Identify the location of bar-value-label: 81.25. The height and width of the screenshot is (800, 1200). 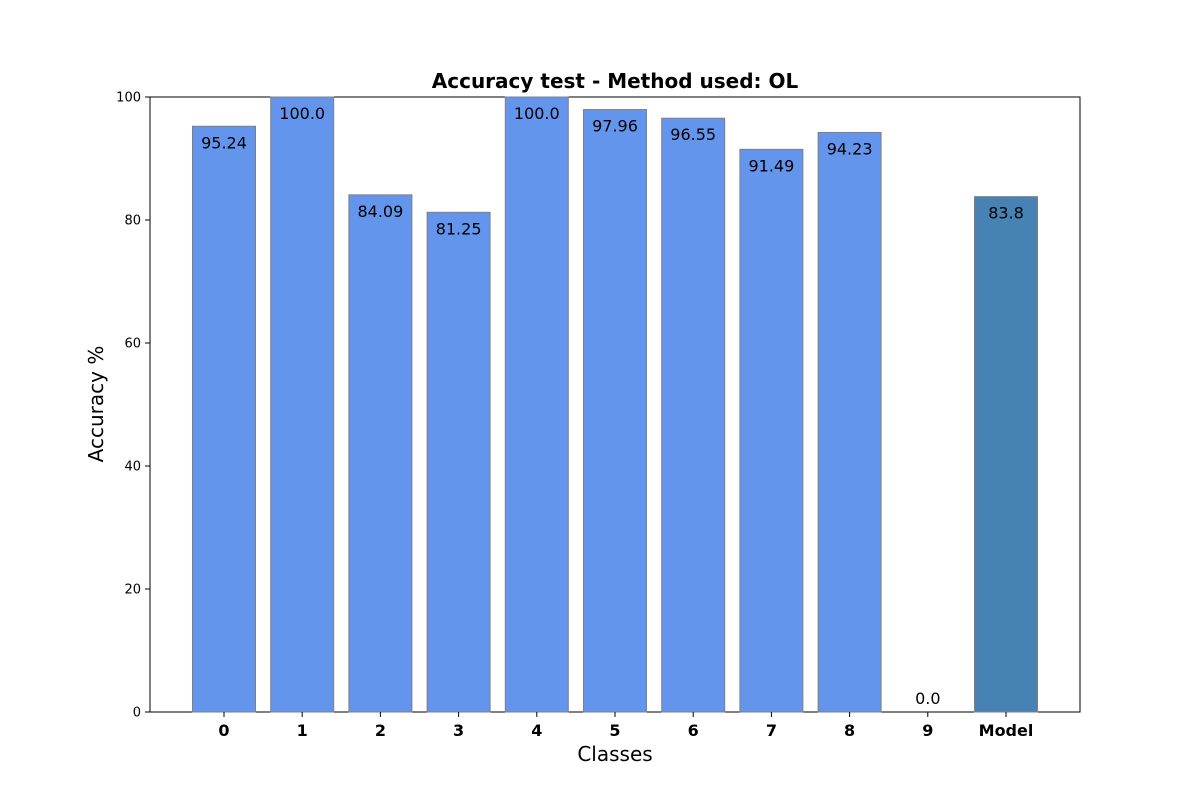
(459, 228).